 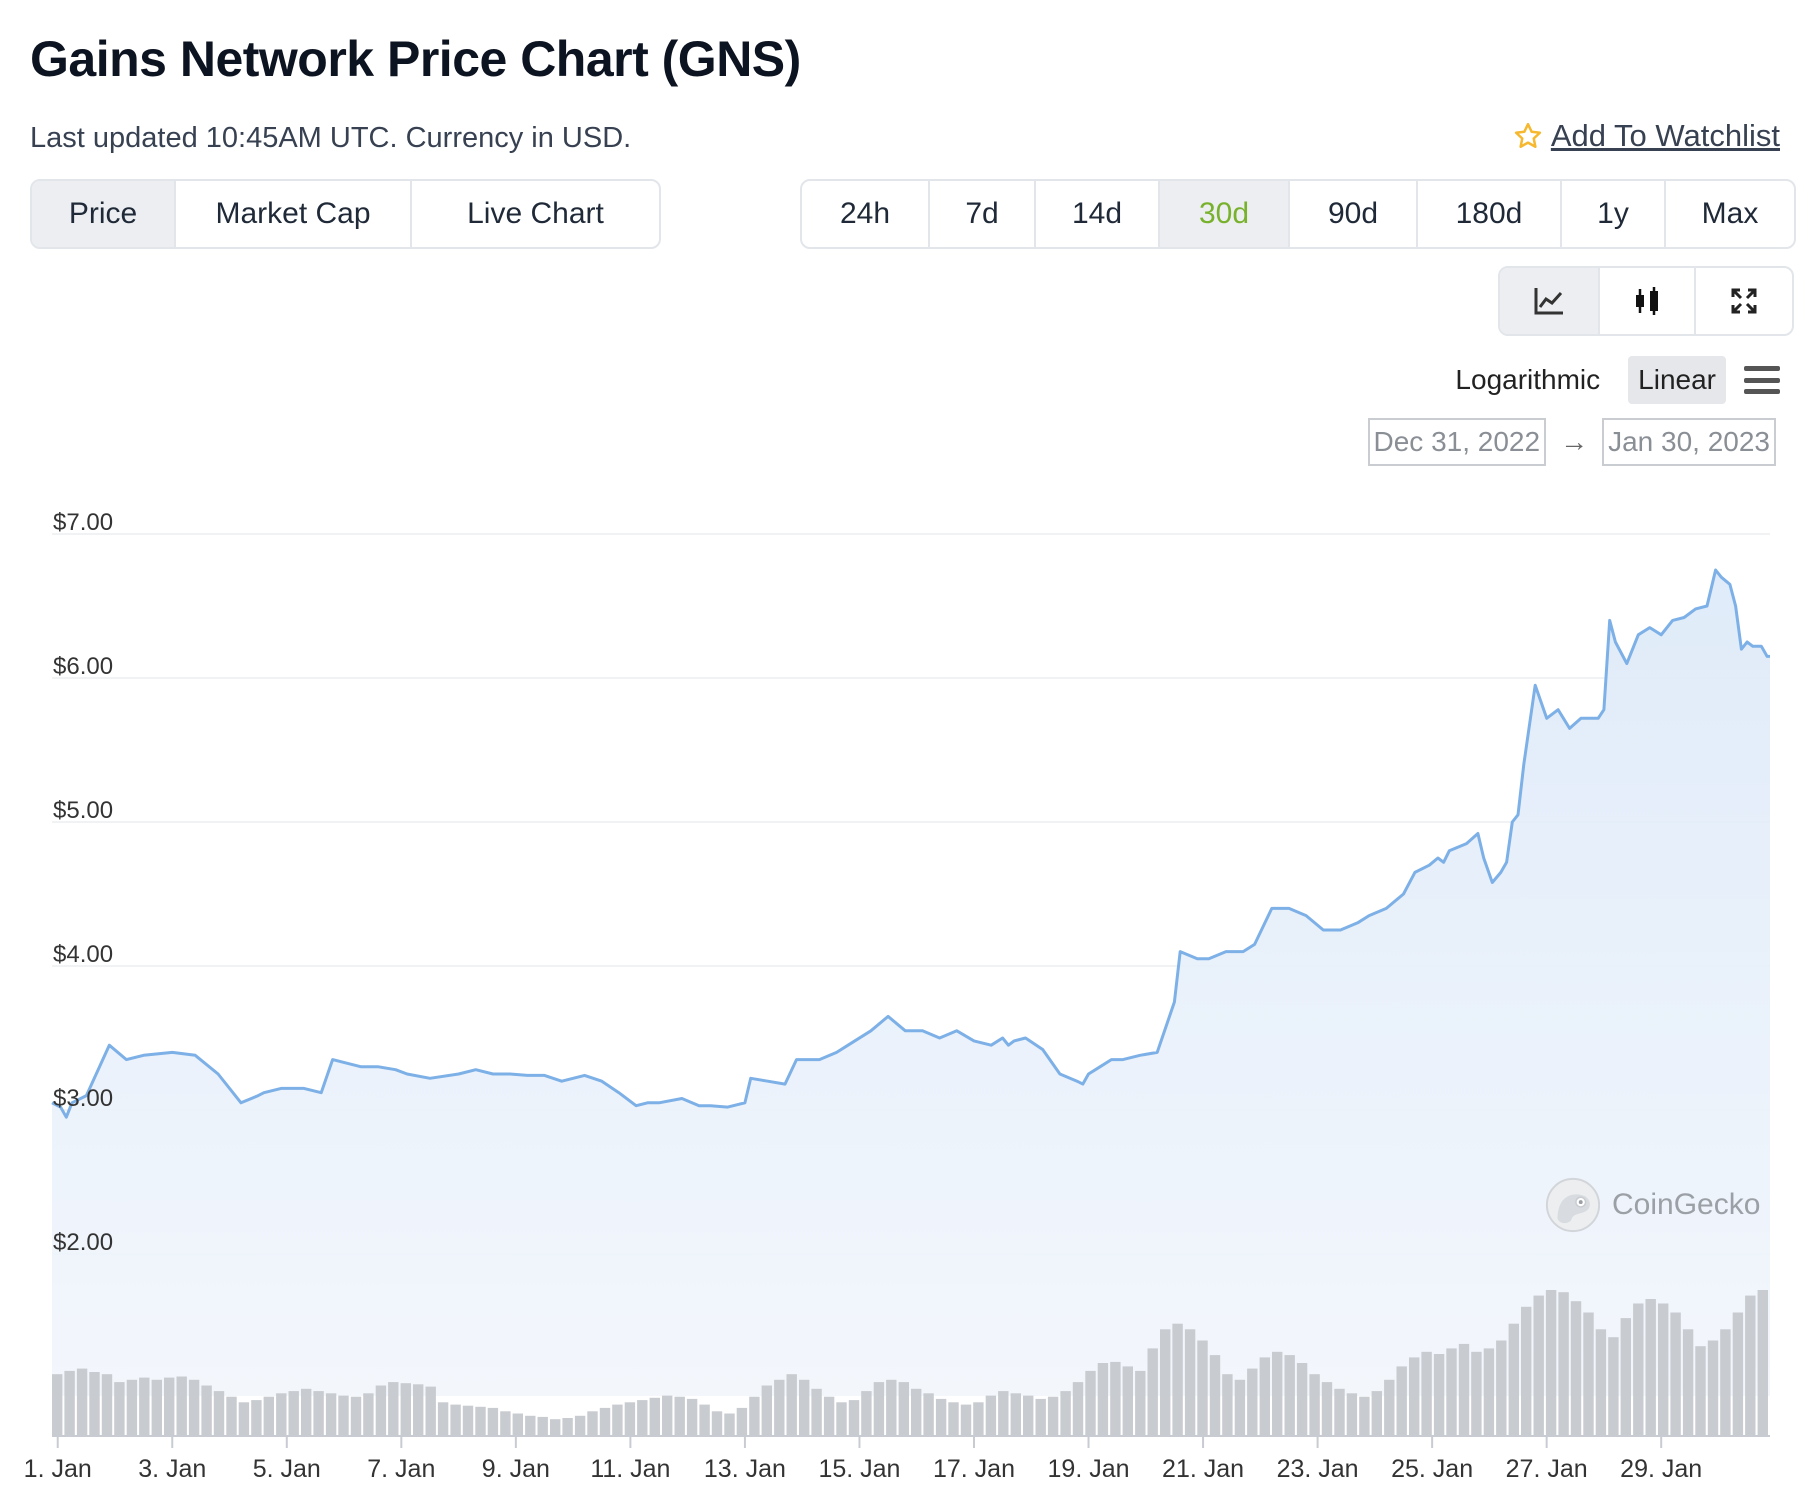 I want to click on range-max: Max, so click(x=1730, y=213).